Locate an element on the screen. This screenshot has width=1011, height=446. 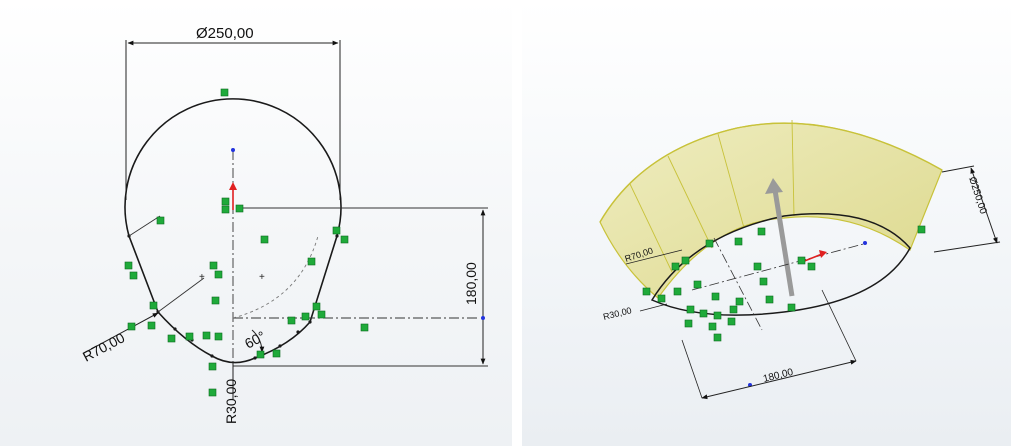
extrude-direction-arrow is located at coordinates (780, 237).